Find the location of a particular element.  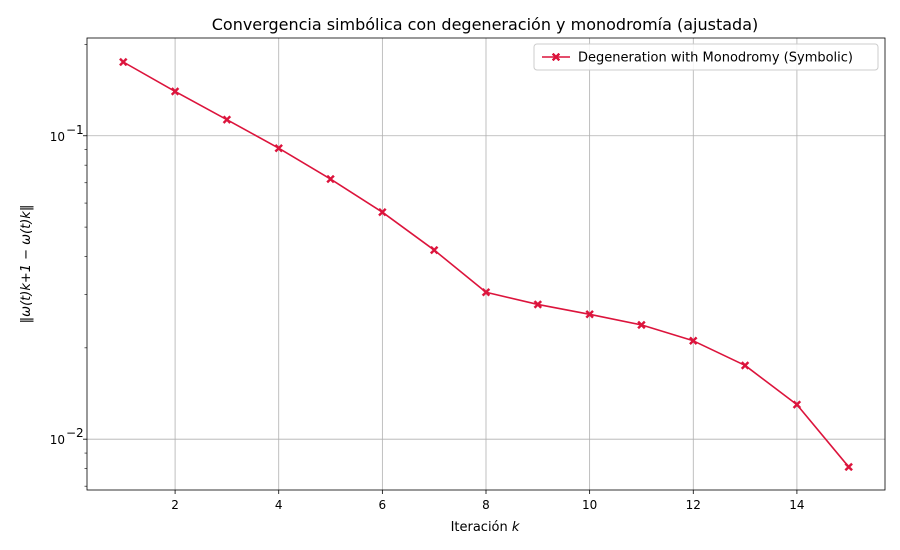

legend: Degeneration with Monodromy (Symbolic) is located at coordinates (706, 57).